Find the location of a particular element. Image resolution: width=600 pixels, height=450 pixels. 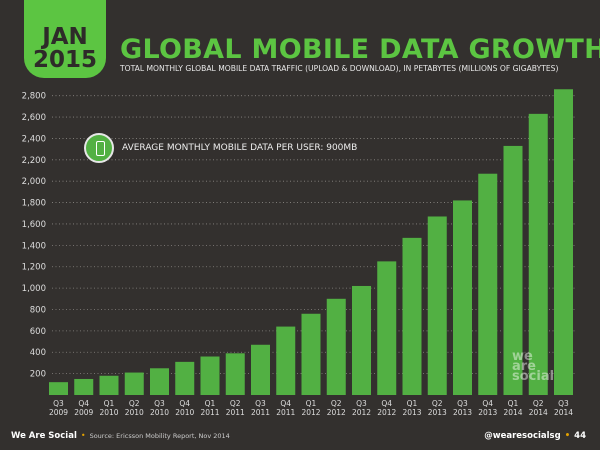

footer-handle: @wearesocialsg is located at coordinates (522, 436).